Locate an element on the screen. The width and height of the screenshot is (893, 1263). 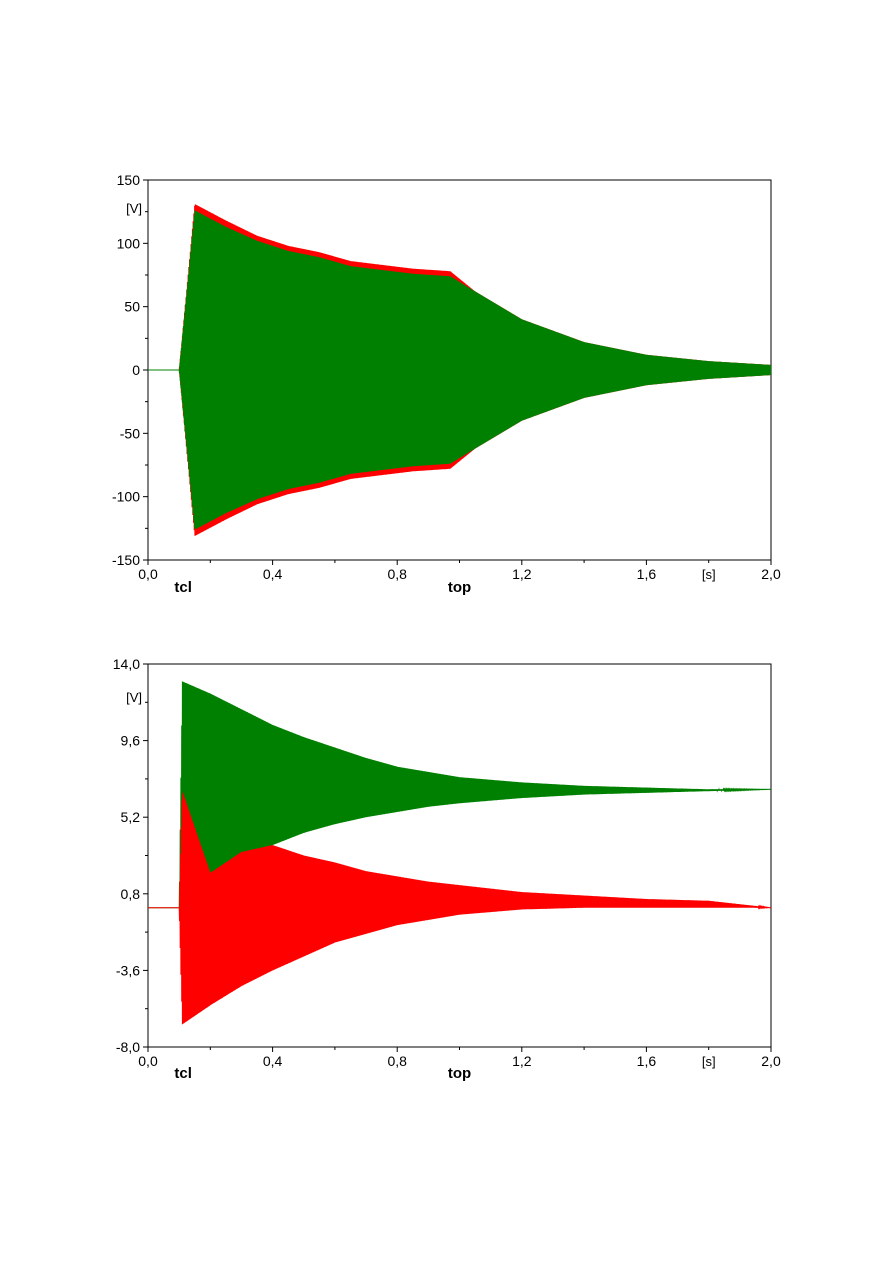
y-tick-label: -150 is located at coordinates (126, 560).